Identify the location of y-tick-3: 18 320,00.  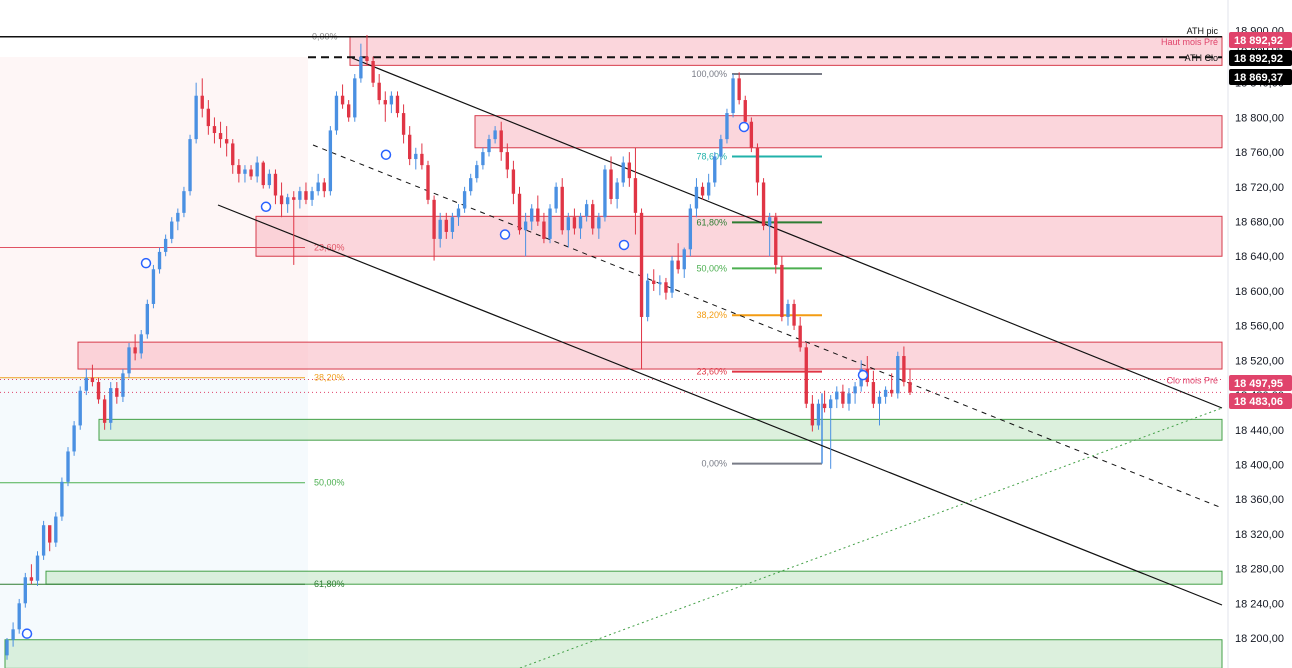
(1259, 535).